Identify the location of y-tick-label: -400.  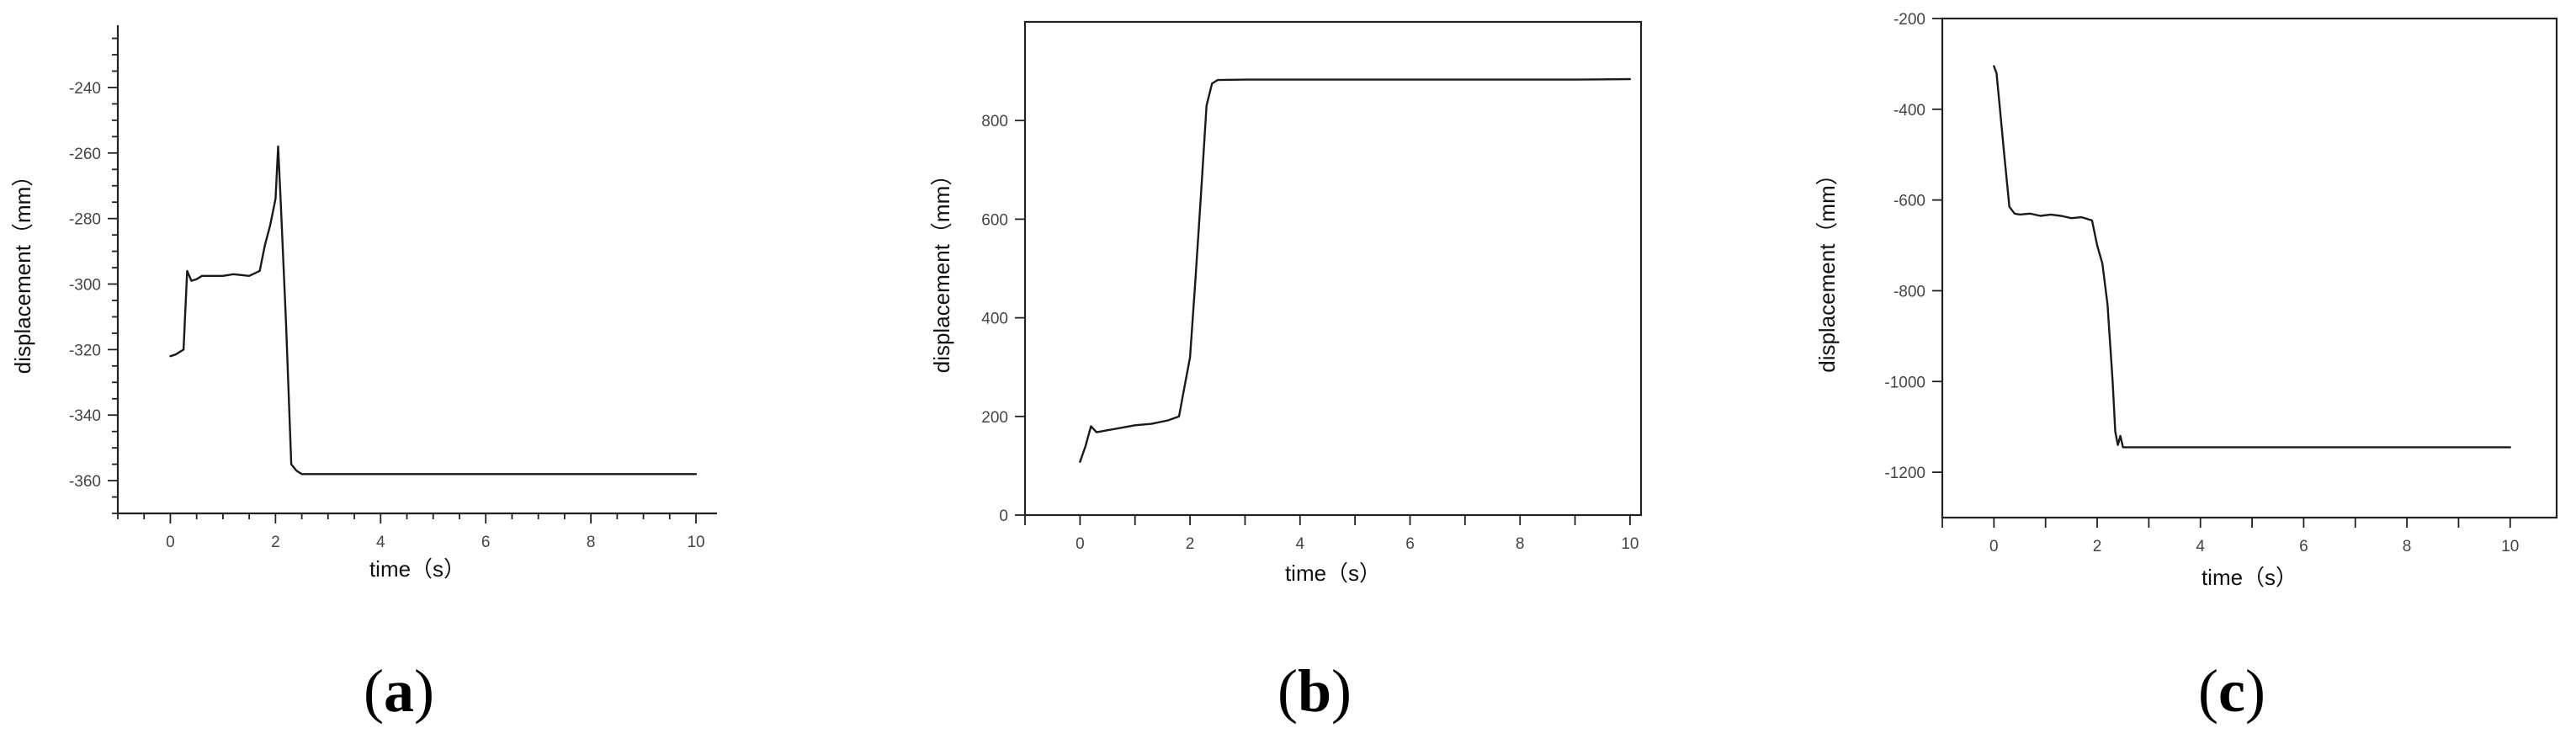
(1909, 111).